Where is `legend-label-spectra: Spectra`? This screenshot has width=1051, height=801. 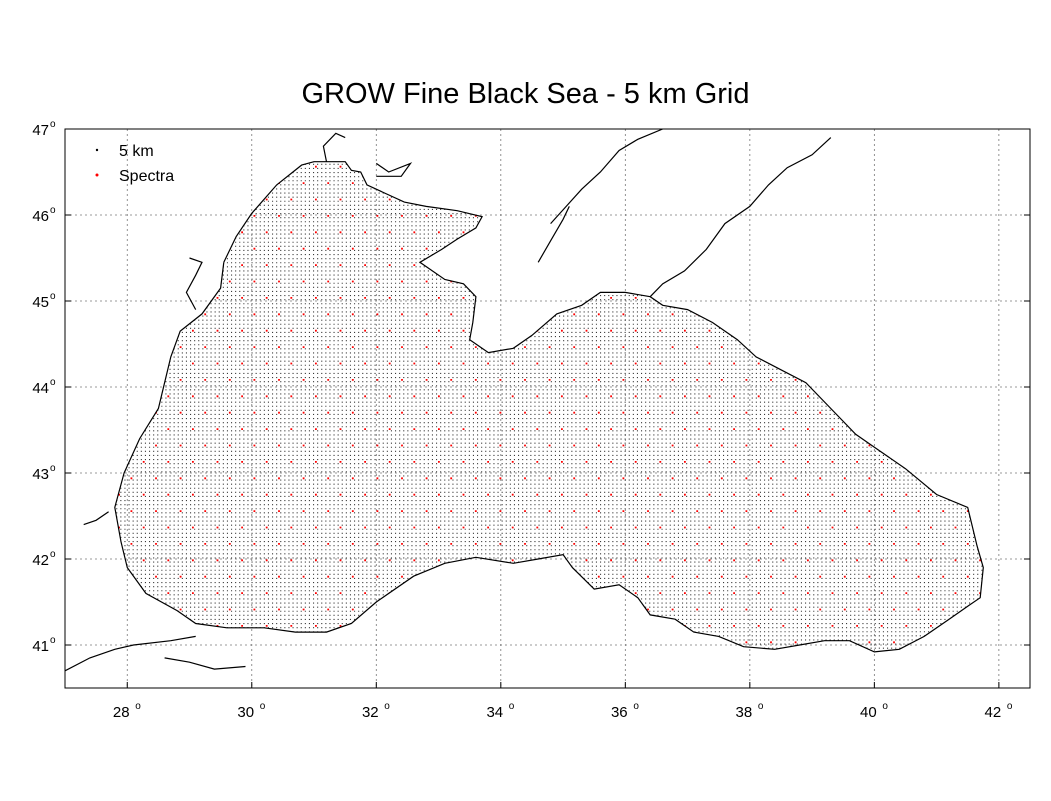
legend-label-spectra: Spectra is located at coordinates (146, 176).